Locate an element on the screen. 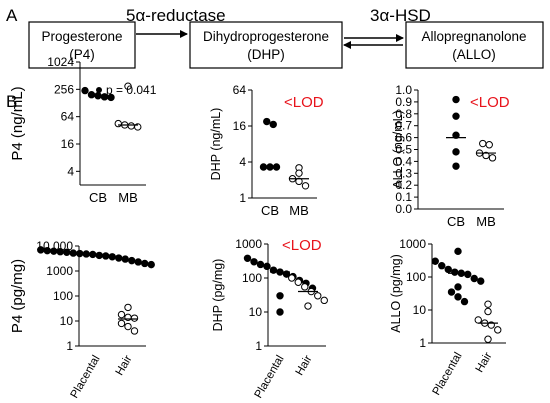 This screenshot has width=550, height=403. y-tick-label: 0.0 is located at coordinates (403, 209).